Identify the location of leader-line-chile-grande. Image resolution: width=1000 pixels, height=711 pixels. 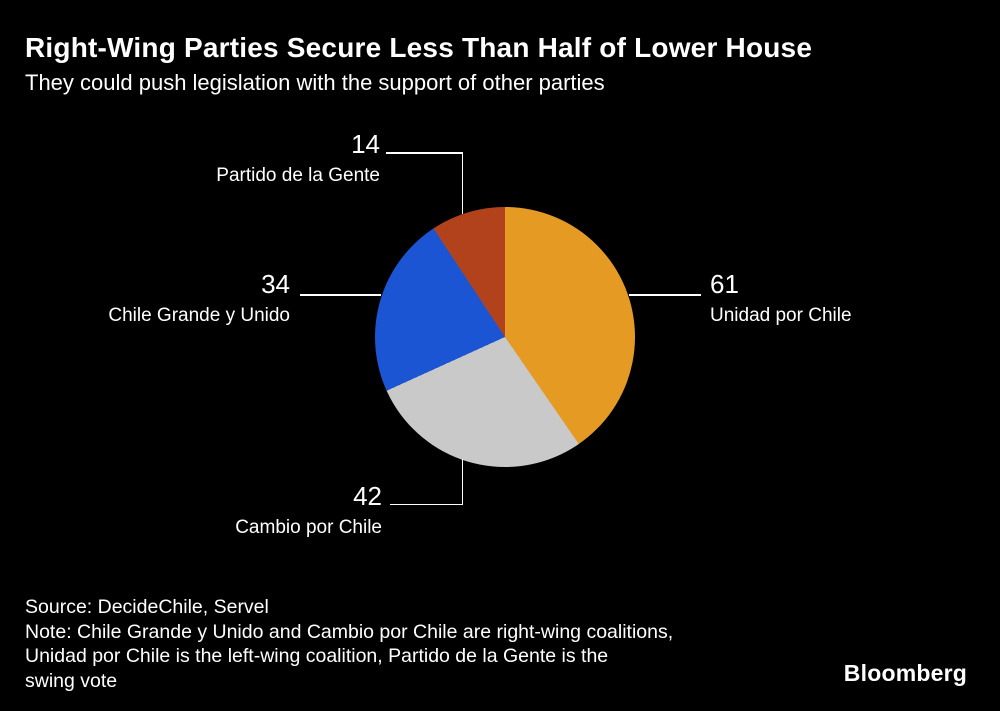
(340, 295).